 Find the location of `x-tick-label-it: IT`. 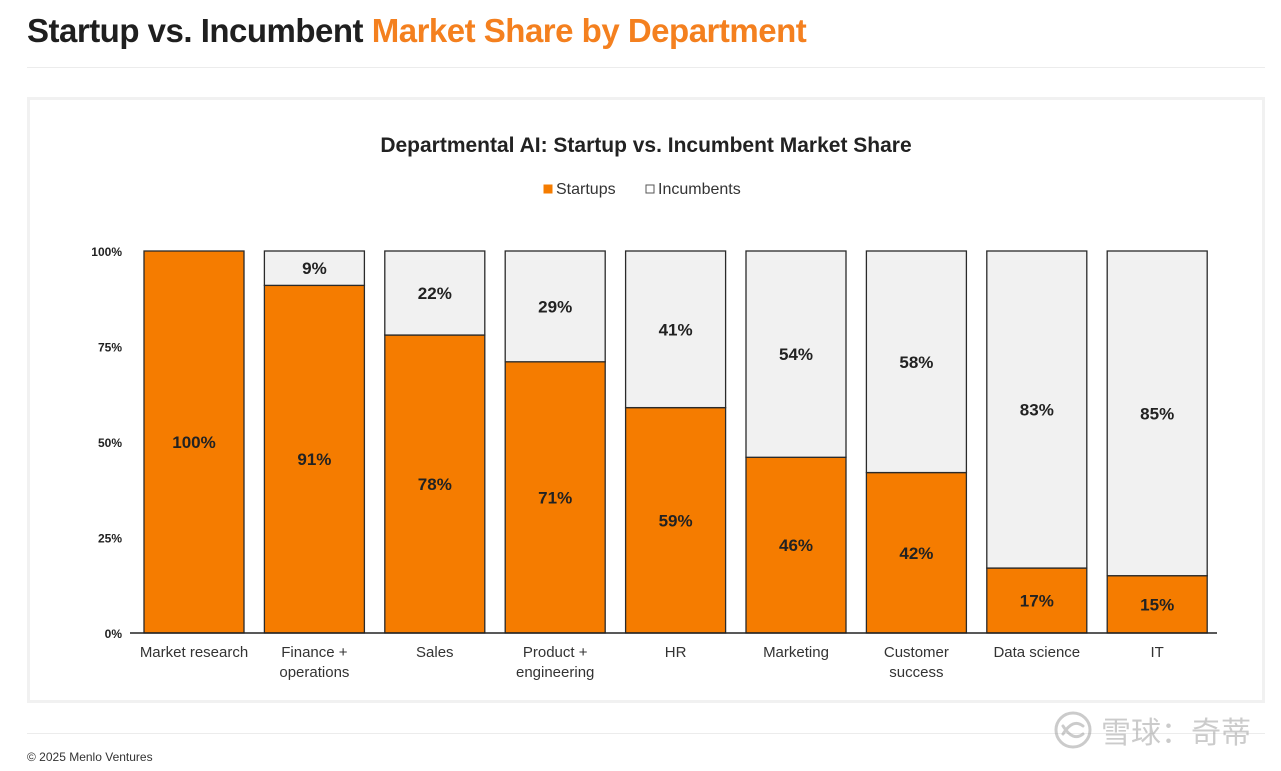

x-tick-label-it: IT is located at coordinates (1157, 652).